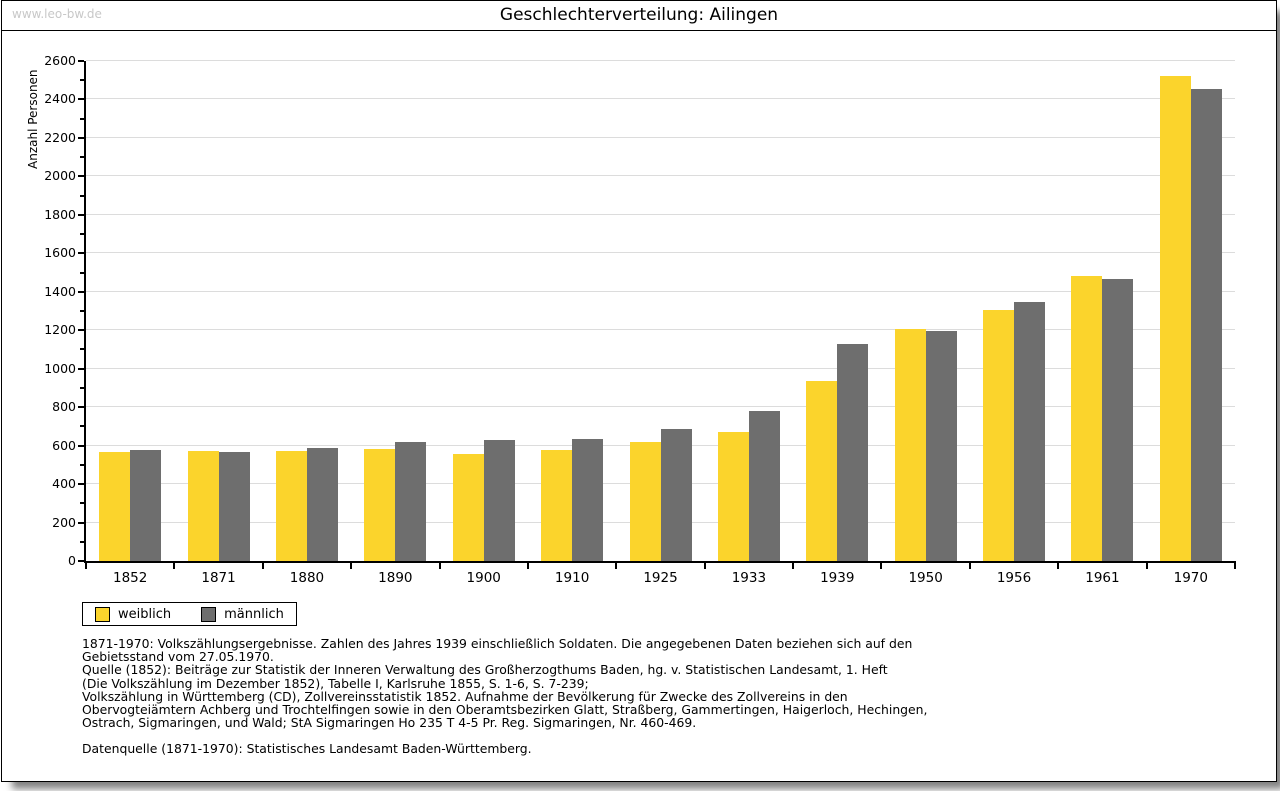 This screenshot has height=791, width=1280. I want to click on y-axis-tick-label: 2400, so click(60, 99).